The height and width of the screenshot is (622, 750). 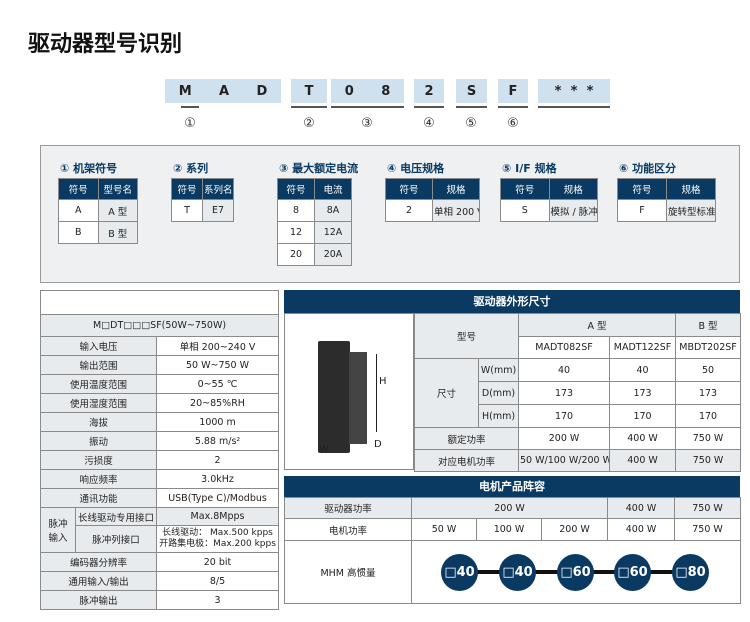 I want to click on motor-power: 200 W, so click(x=574, y=529).